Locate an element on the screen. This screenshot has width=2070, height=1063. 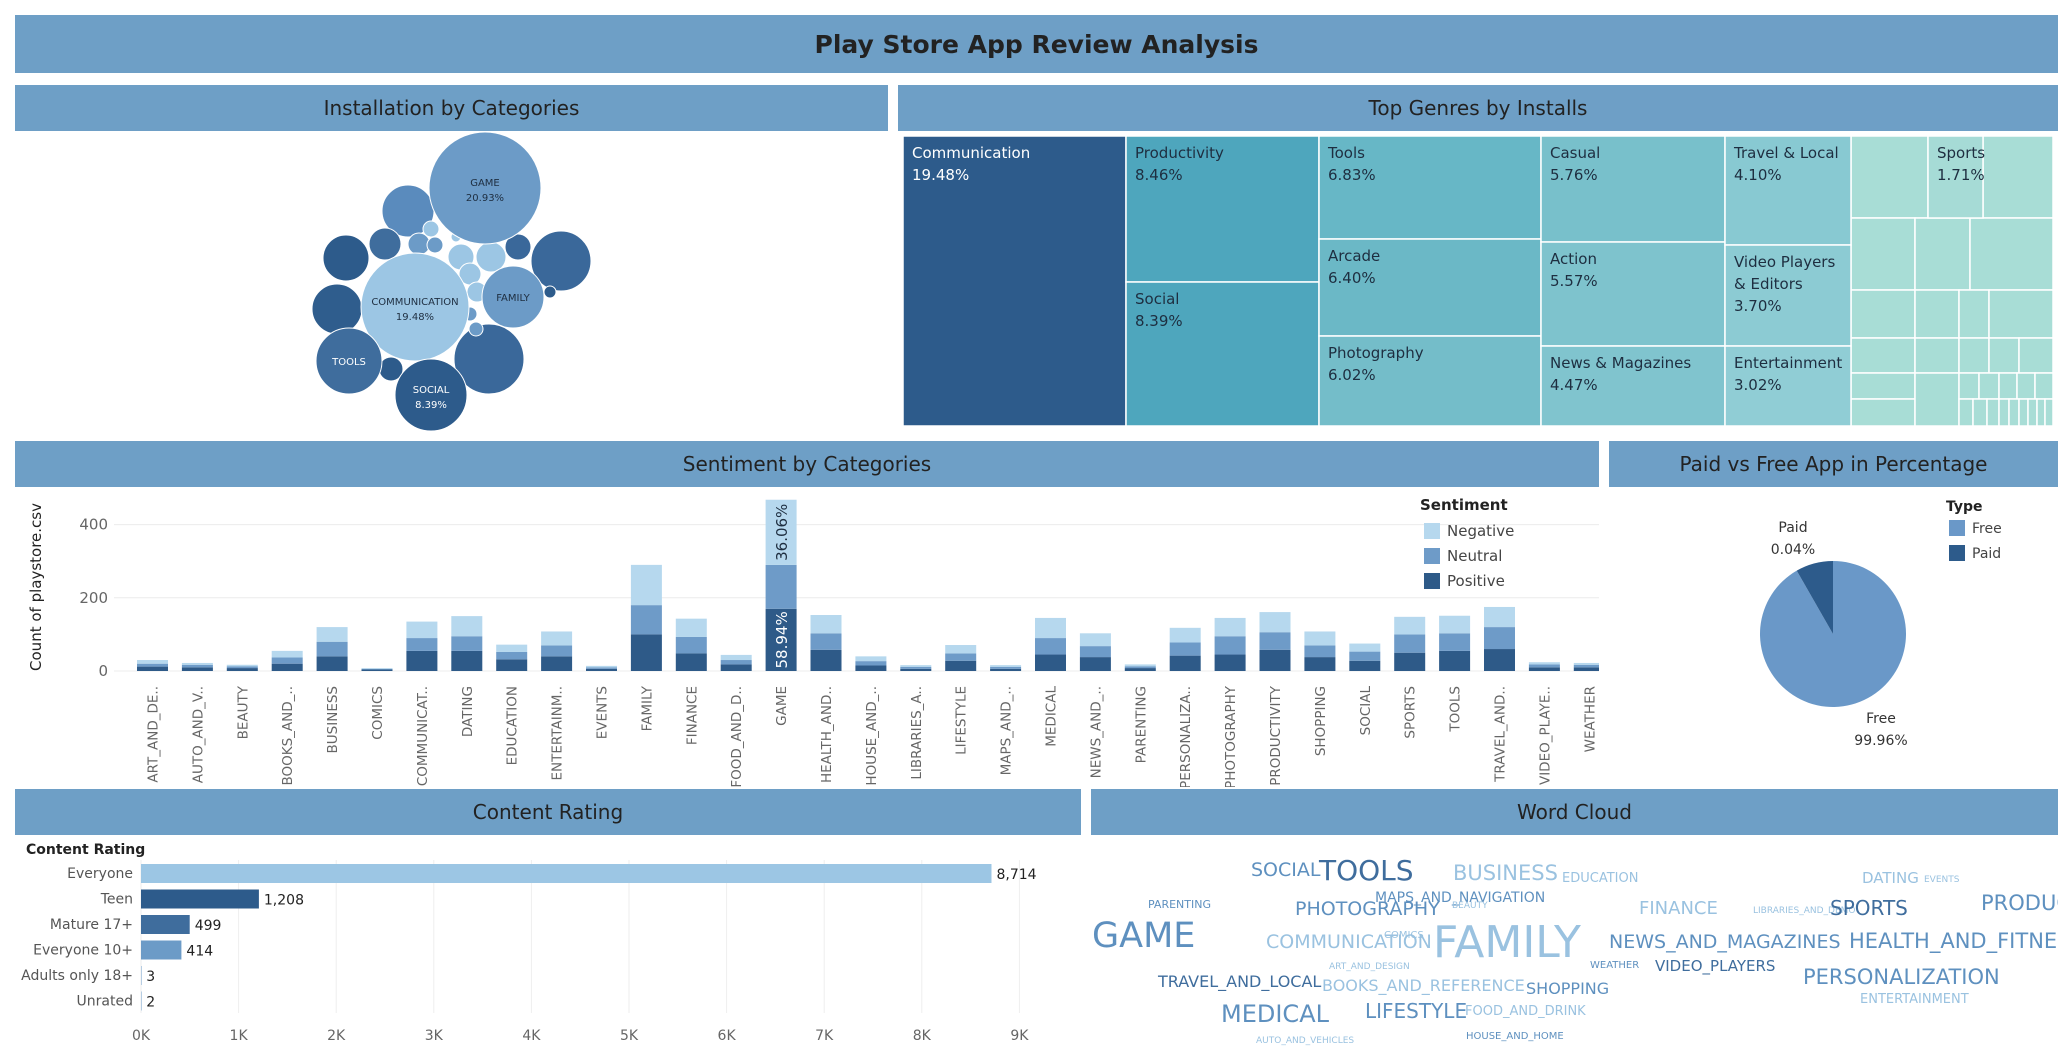
treemap-label: Sports is located at coordinates (1961, 153).